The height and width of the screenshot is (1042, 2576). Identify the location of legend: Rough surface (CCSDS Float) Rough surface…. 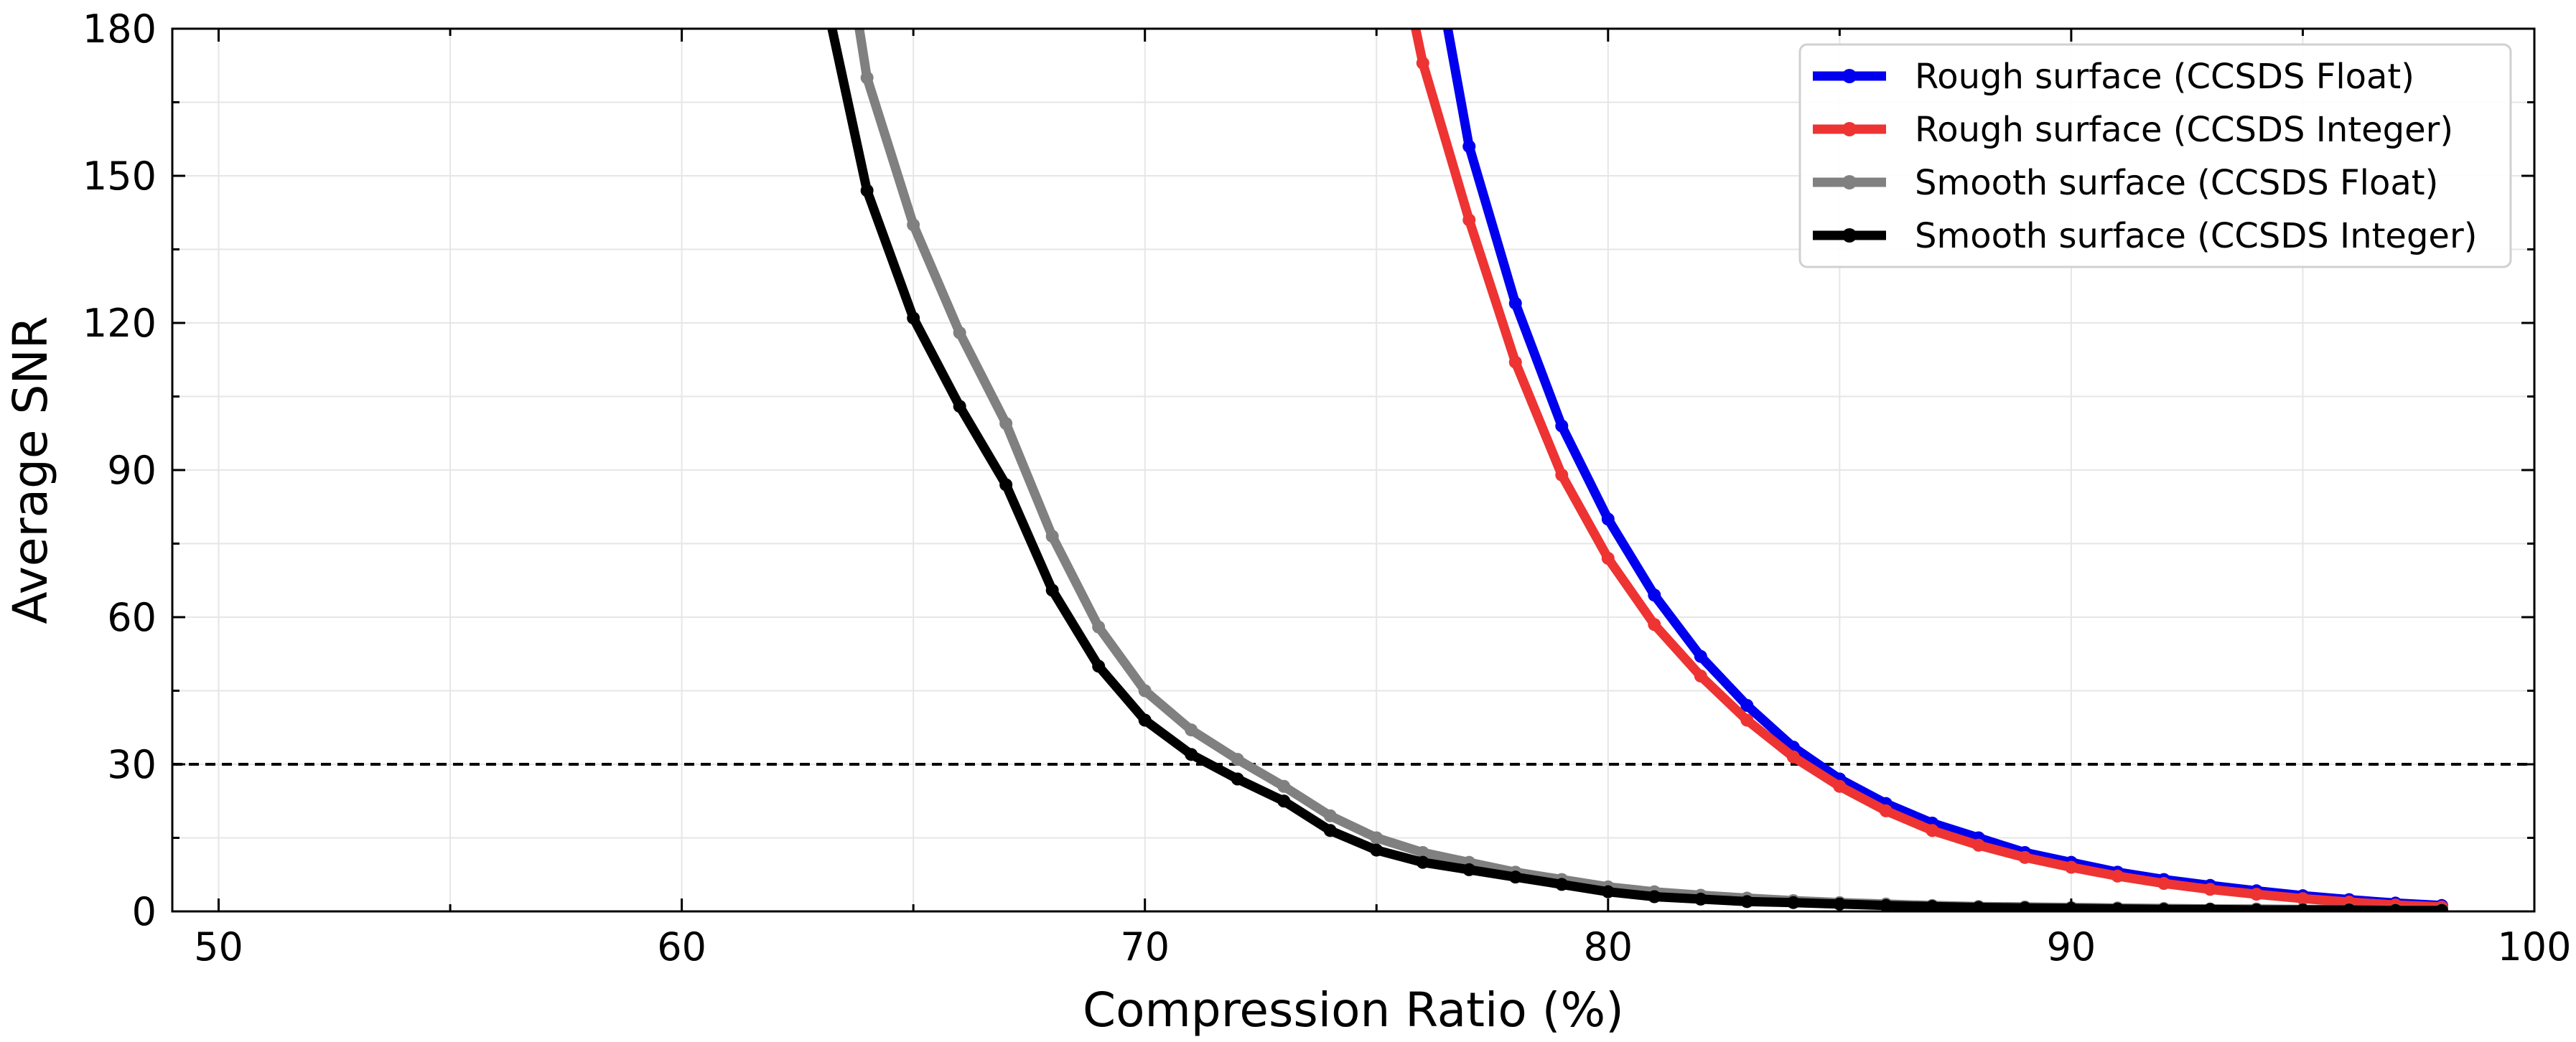
(2155, 155).